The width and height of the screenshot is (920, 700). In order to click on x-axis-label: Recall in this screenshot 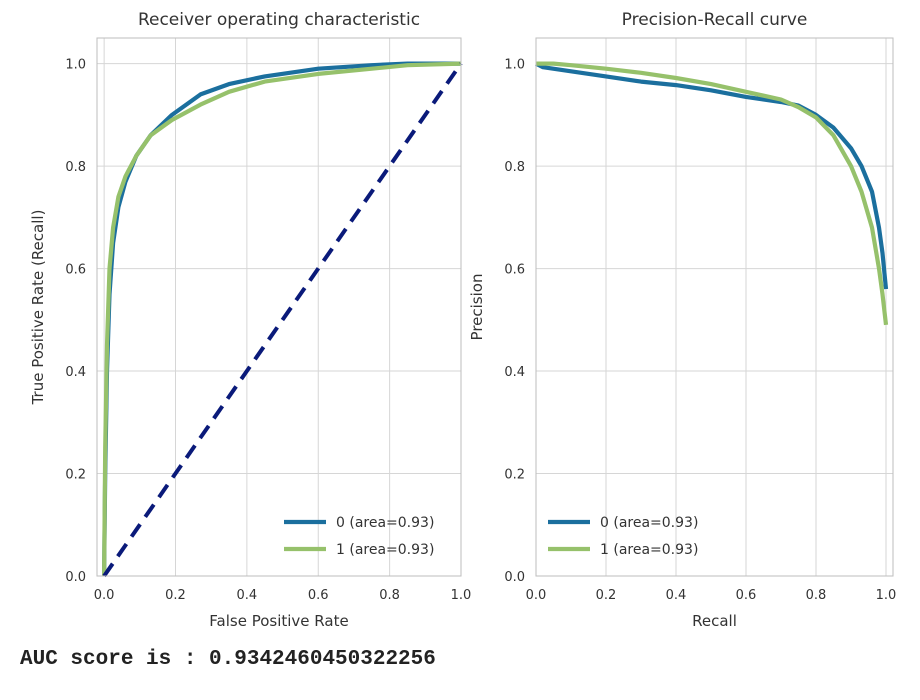, I will do `click(714, 621)`.